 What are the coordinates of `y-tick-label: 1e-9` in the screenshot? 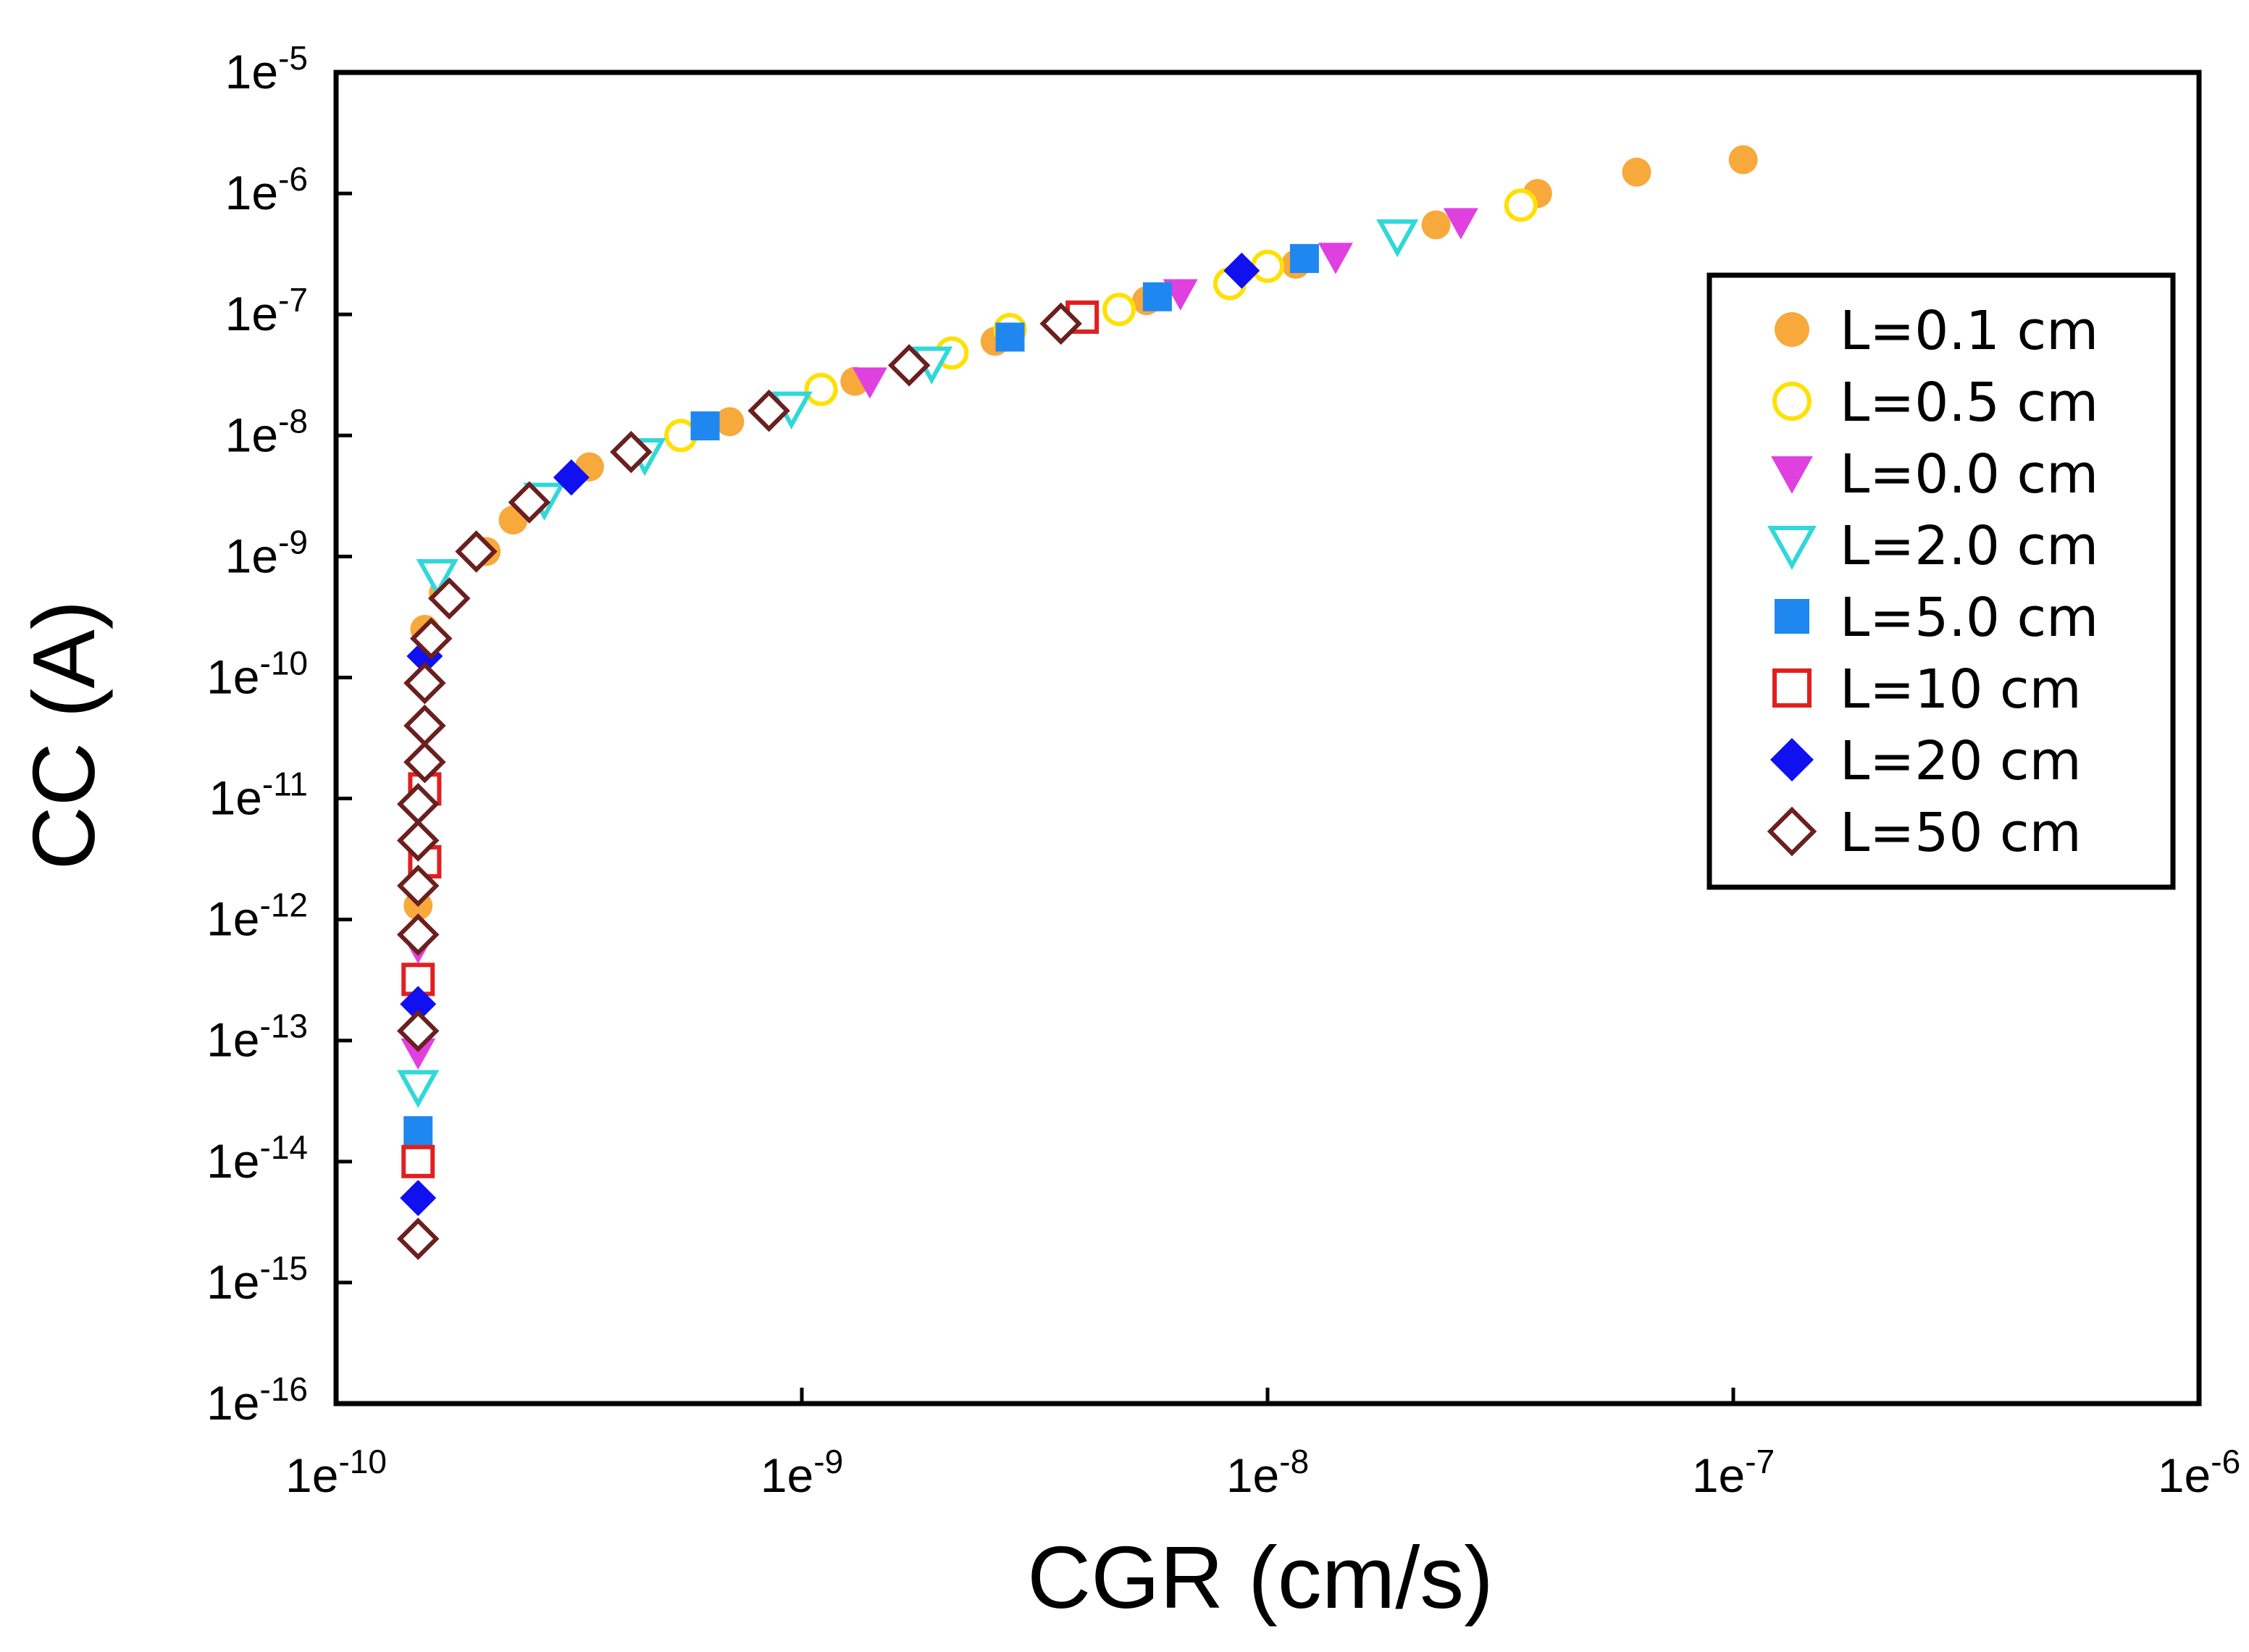 It's located at (267, 552).